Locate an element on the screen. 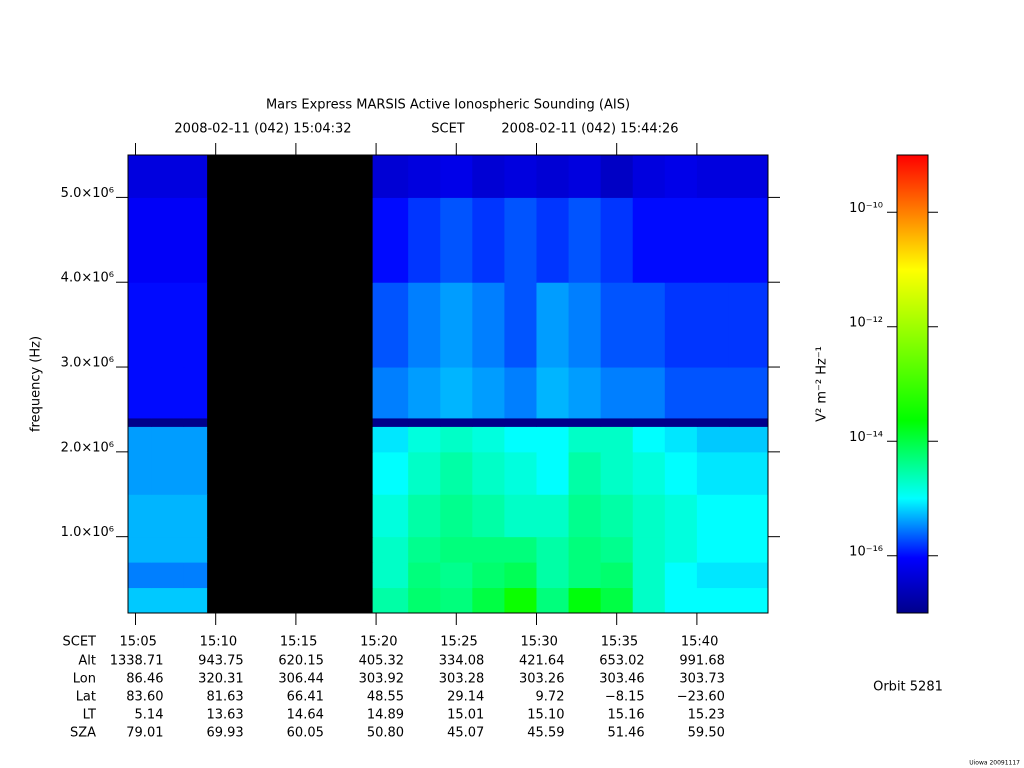 This screenshot has width=1024, height=768. table-row-label: LT is located at coordinates (89, 715).